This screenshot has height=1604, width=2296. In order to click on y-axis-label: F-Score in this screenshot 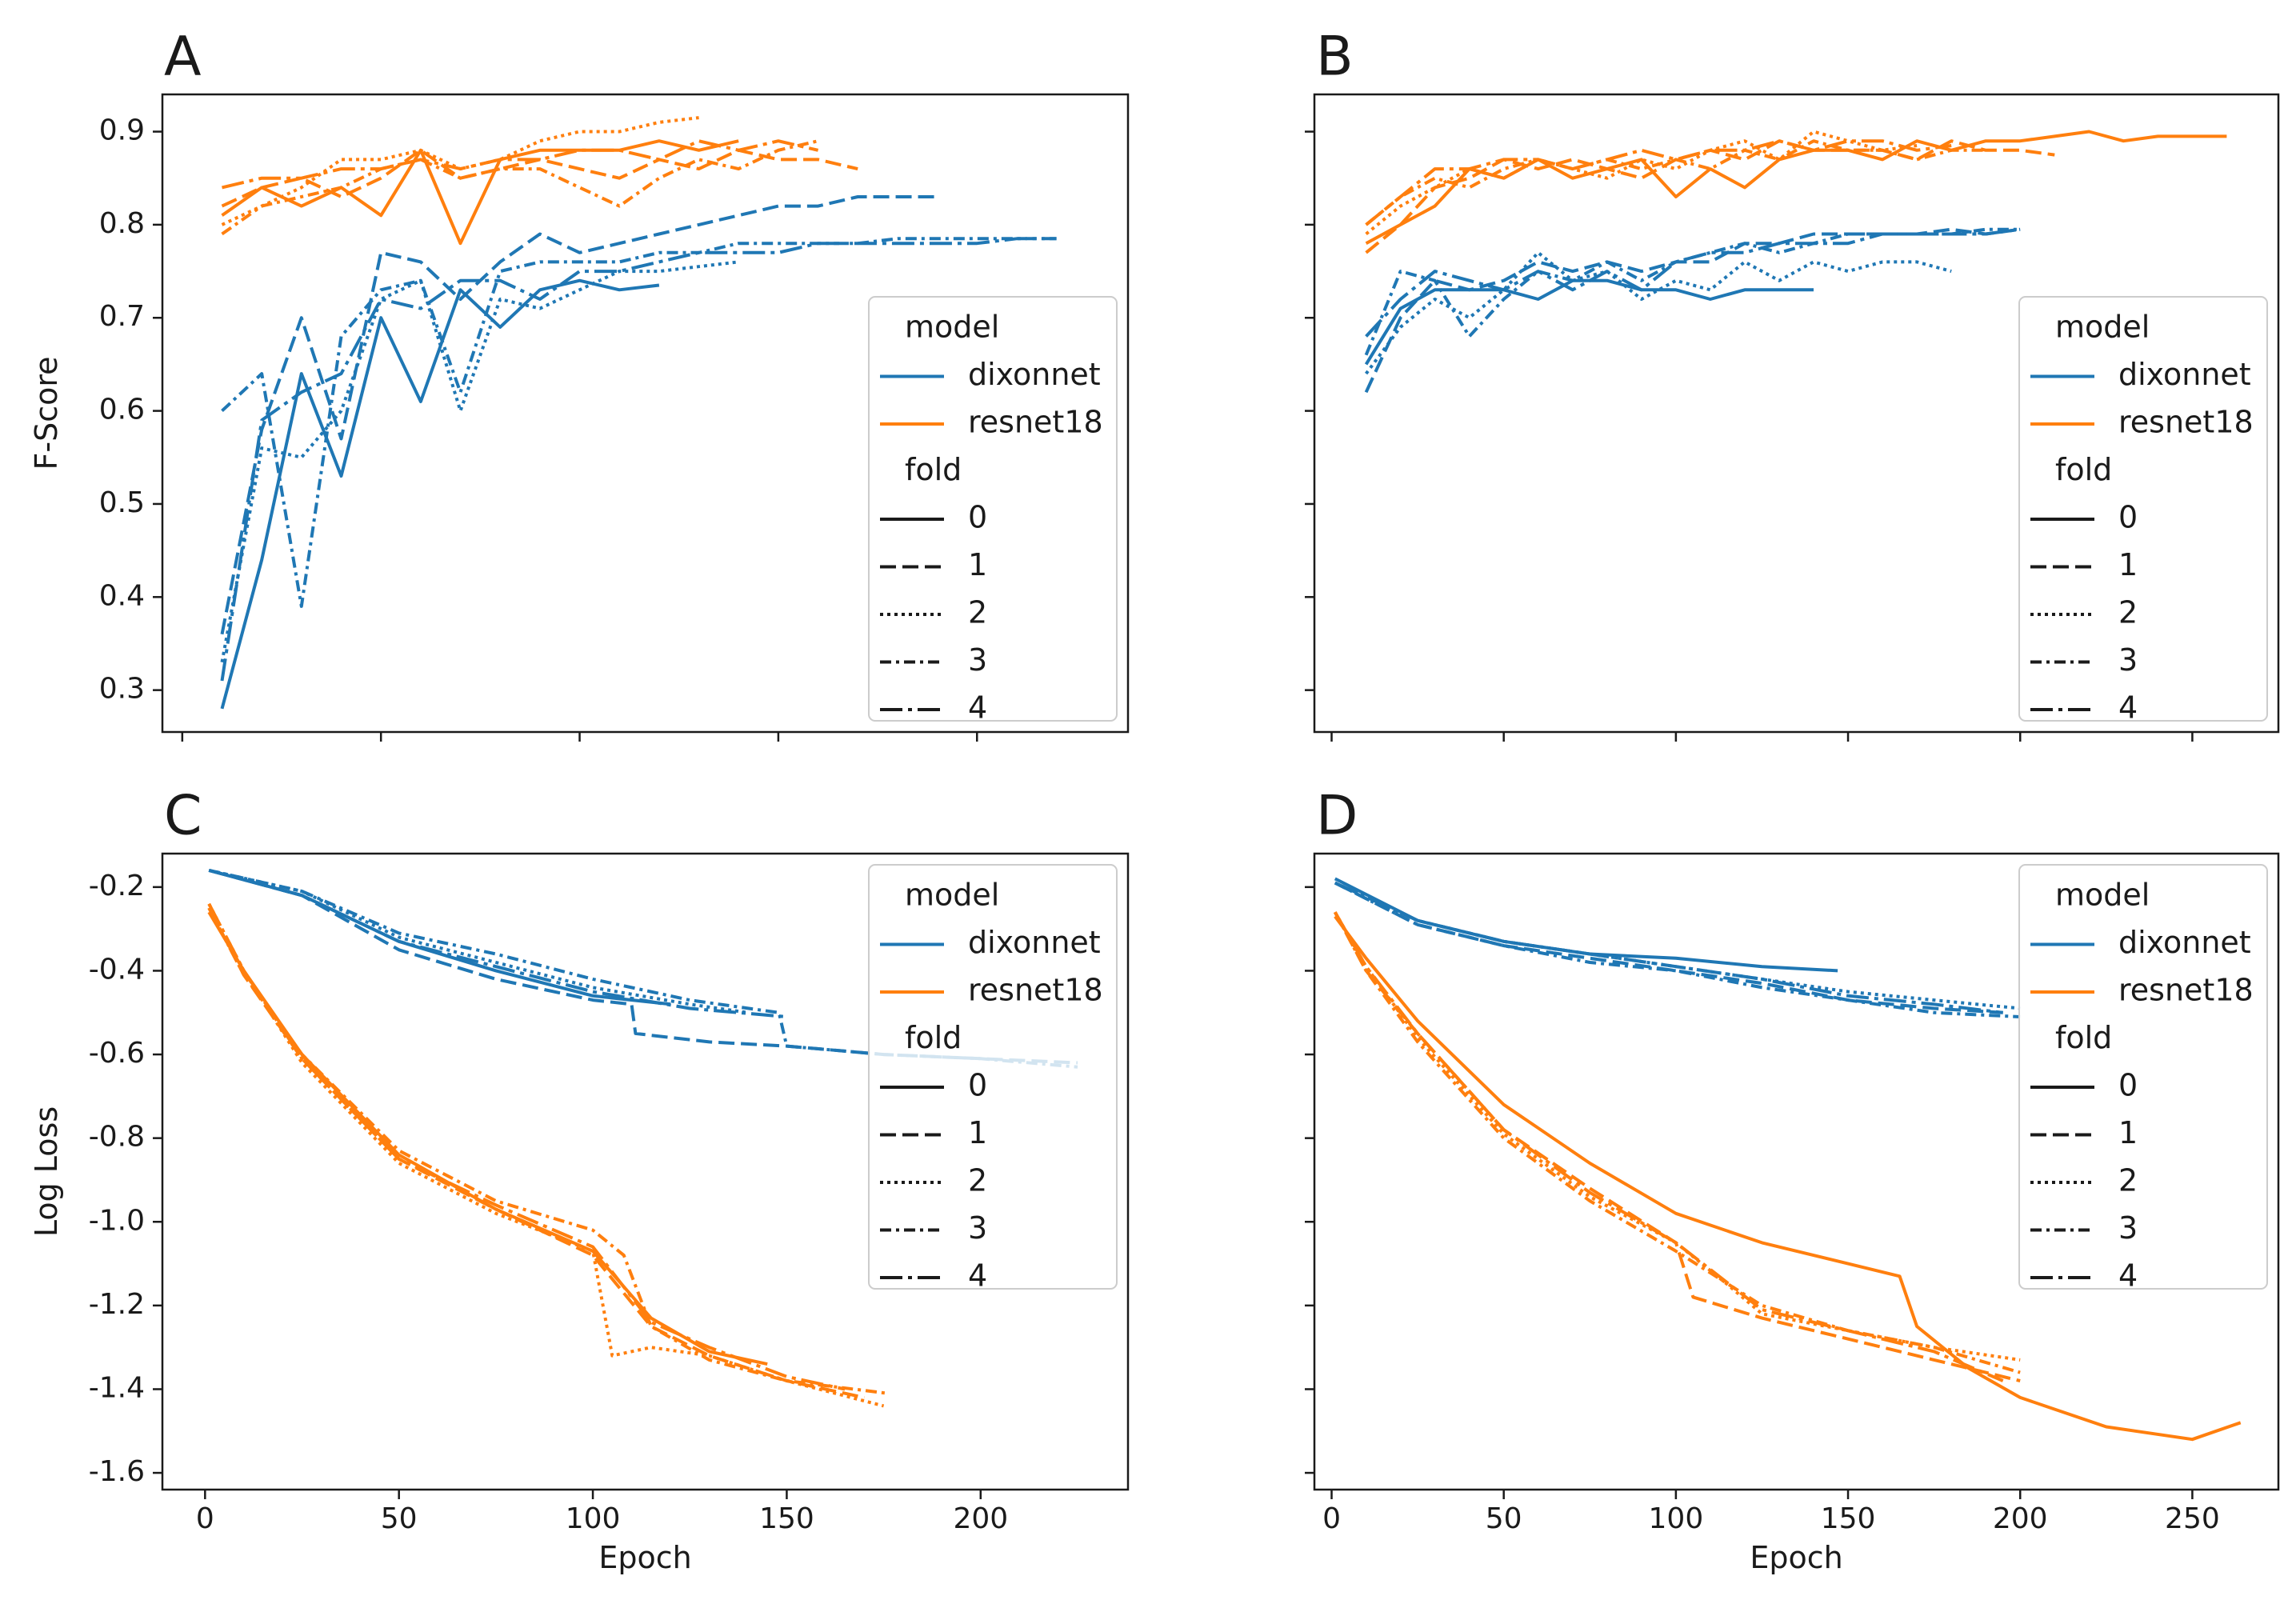, I will do `click(46, 413)`.